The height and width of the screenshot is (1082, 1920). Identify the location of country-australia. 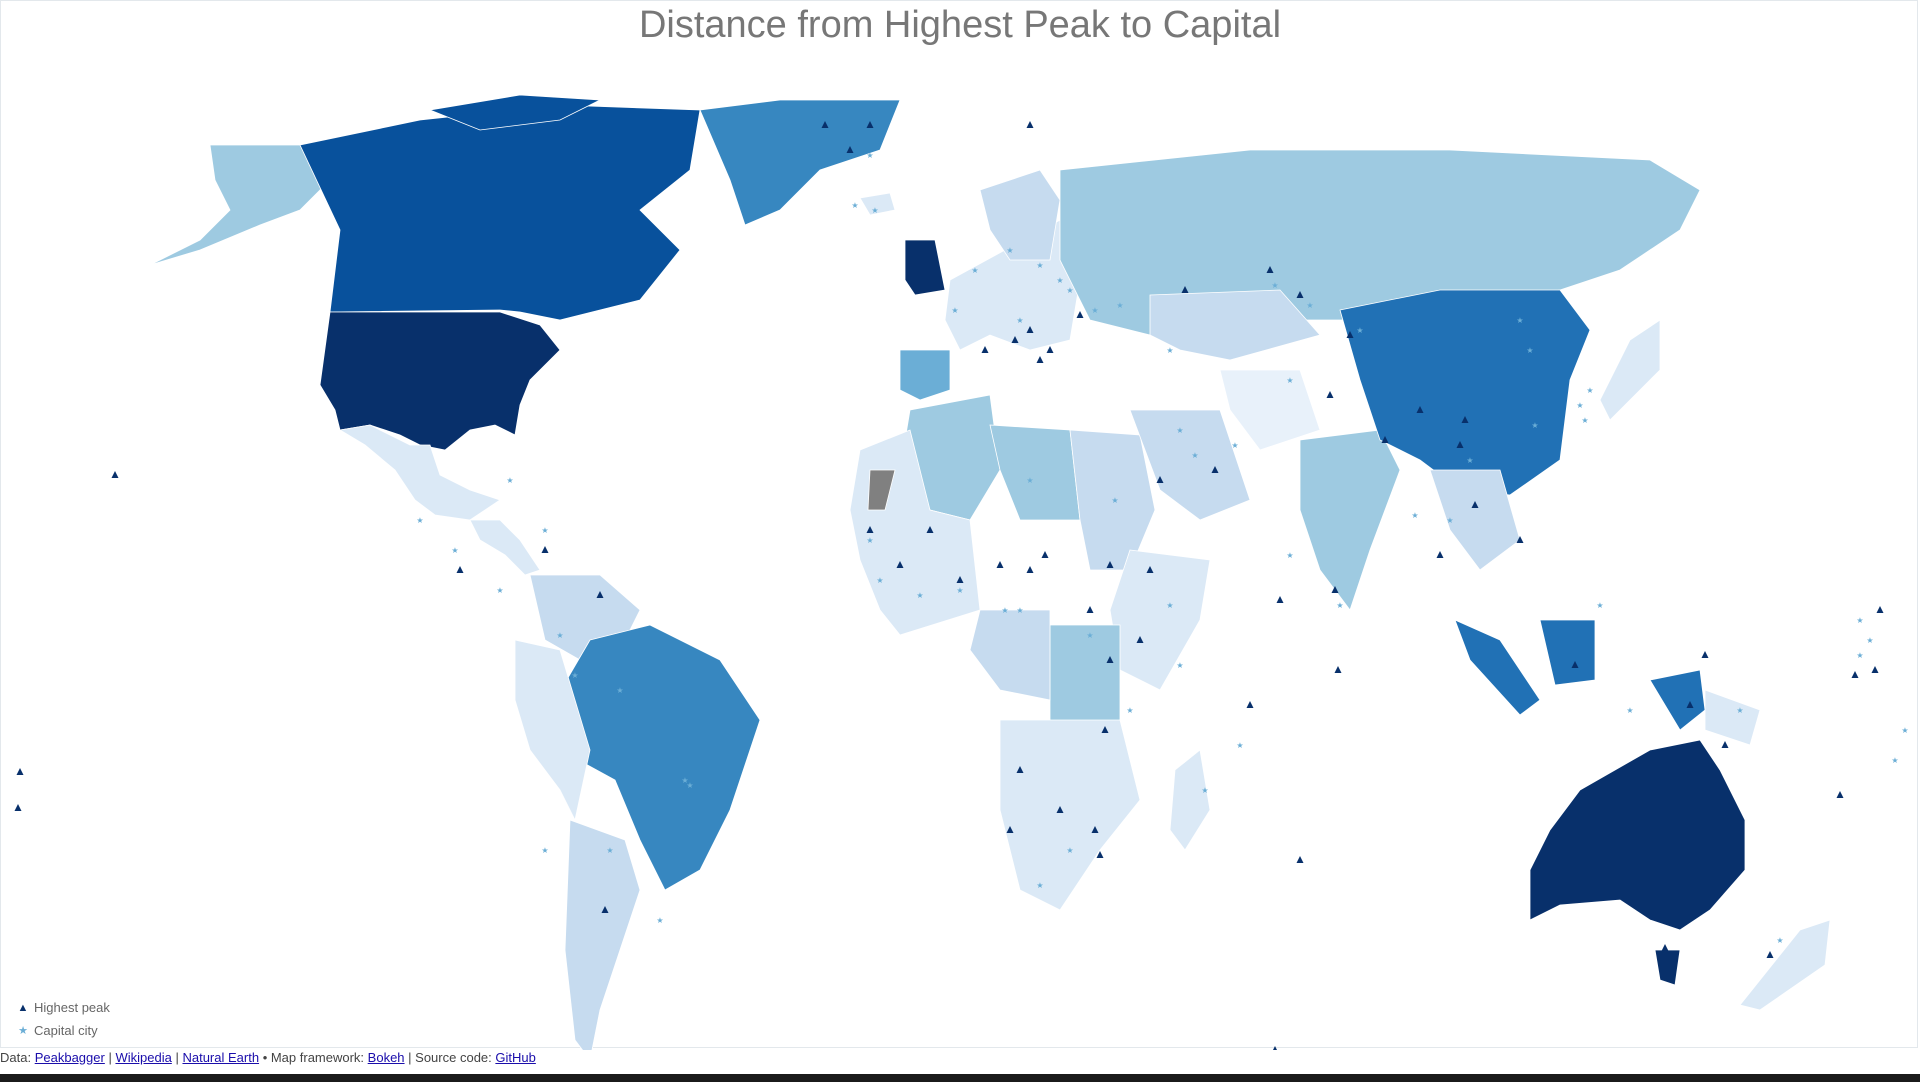
(1637, 835).